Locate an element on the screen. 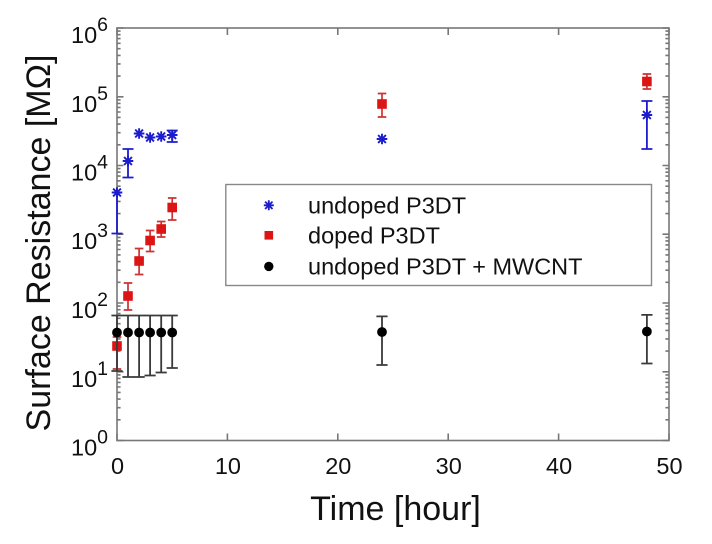 This screenshot has width=712, height=544. svg-text: undoped P3DT + MWCNT is located at coordinates (445, 267).